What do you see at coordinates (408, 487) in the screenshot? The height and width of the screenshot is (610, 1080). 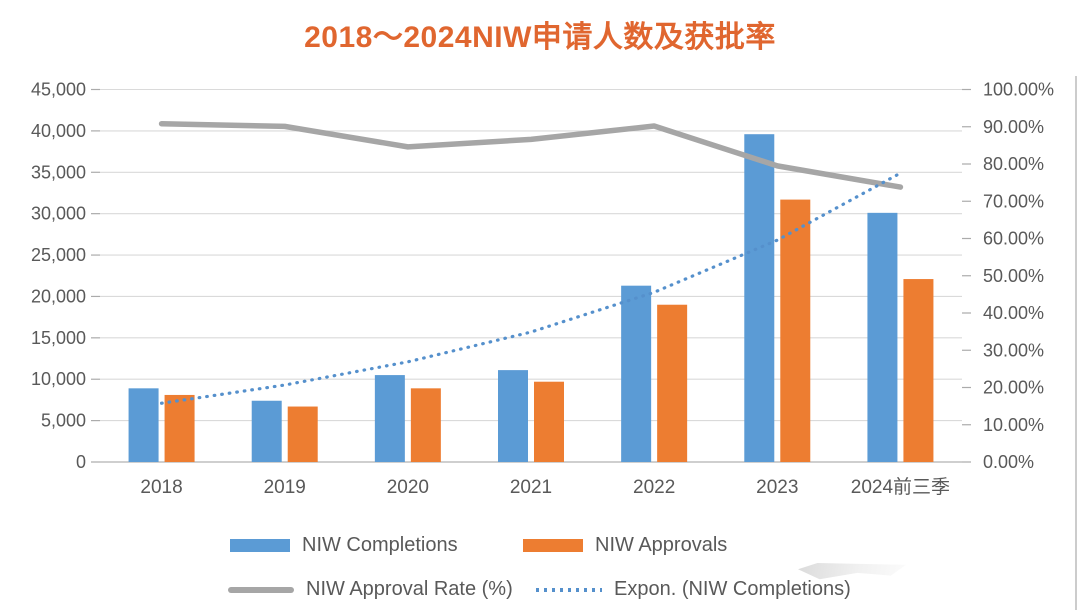 I see `x-axis-label: 2020` at bounding box center [408, 487].